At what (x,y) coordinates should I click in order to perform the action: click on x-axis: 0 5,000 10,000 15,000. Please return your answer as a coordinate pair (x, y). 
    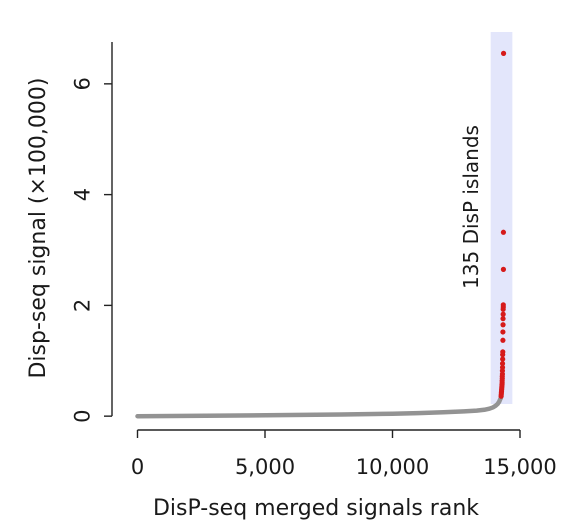
    Looking at the image, I should click on (344, 454).